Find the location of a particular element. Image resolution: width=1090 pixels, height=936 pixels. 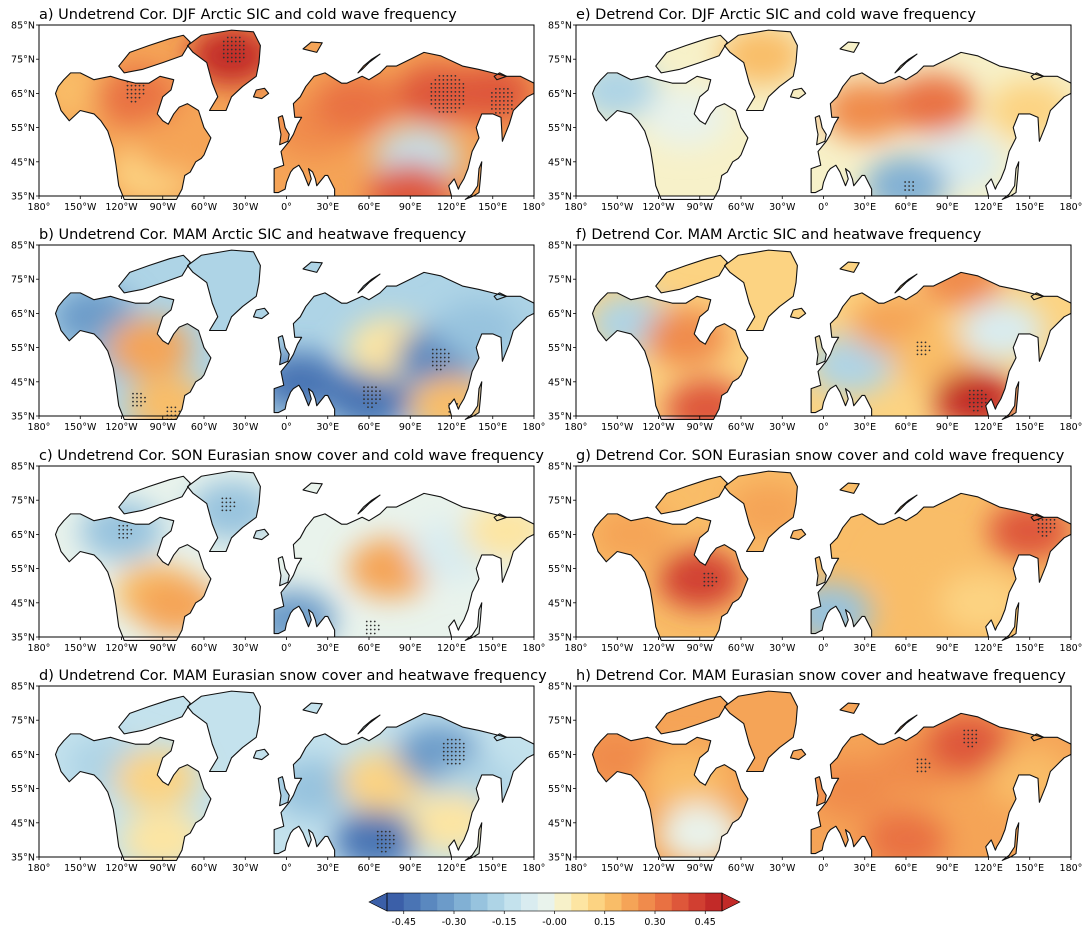

field-cell is located at coordinates (375, 835).